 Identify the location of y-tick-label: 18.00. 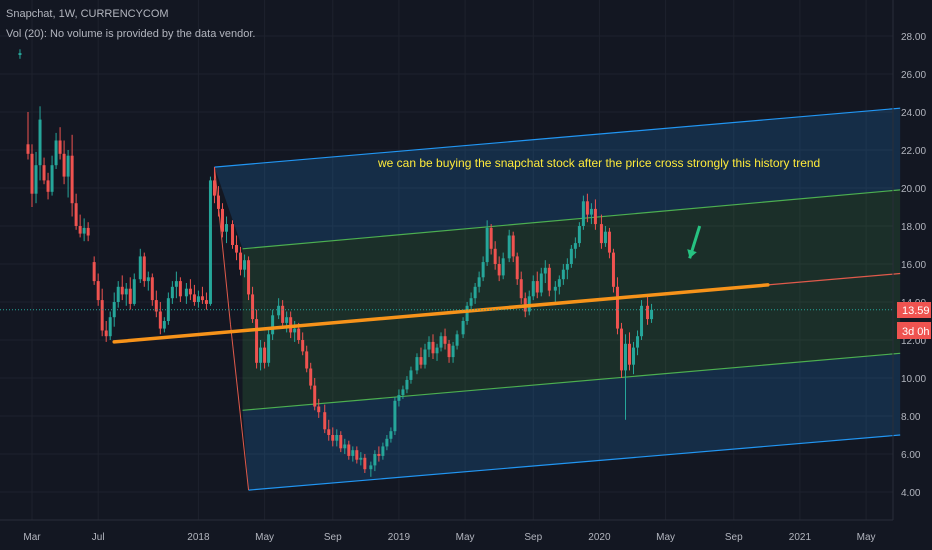
(913, 227).